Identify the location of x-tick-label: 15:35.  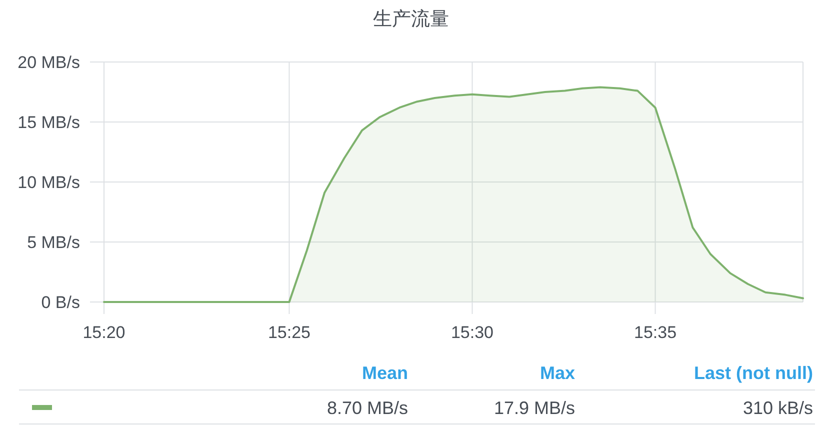
(655, 332).